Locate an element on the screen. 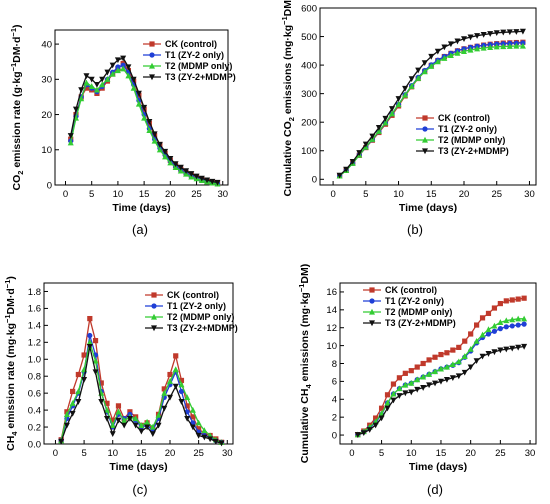 The width and height of the screenshot is (550, 504). y-tick-label: 1.6 is located at coordinates (34, 309).